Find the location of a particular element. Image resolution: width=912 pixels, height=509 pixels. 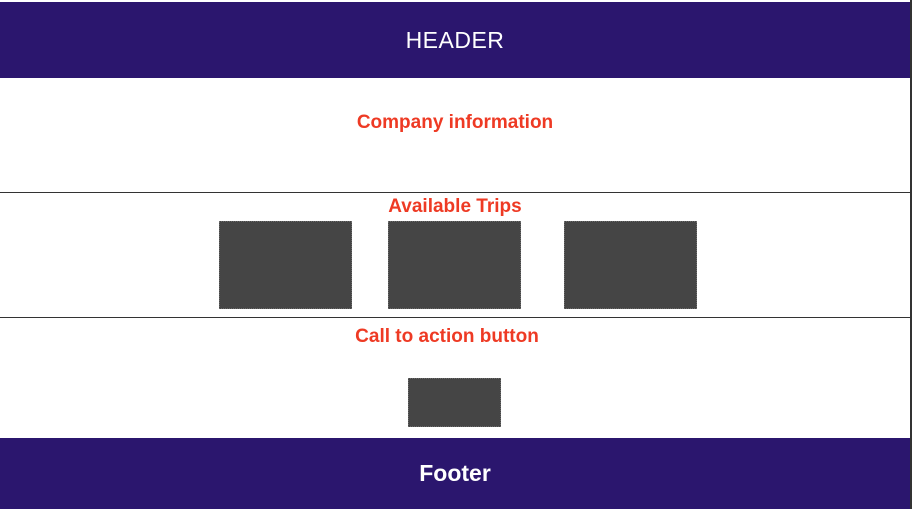

call-to-action-title: Call to action button is located at coordinates (447, 336).